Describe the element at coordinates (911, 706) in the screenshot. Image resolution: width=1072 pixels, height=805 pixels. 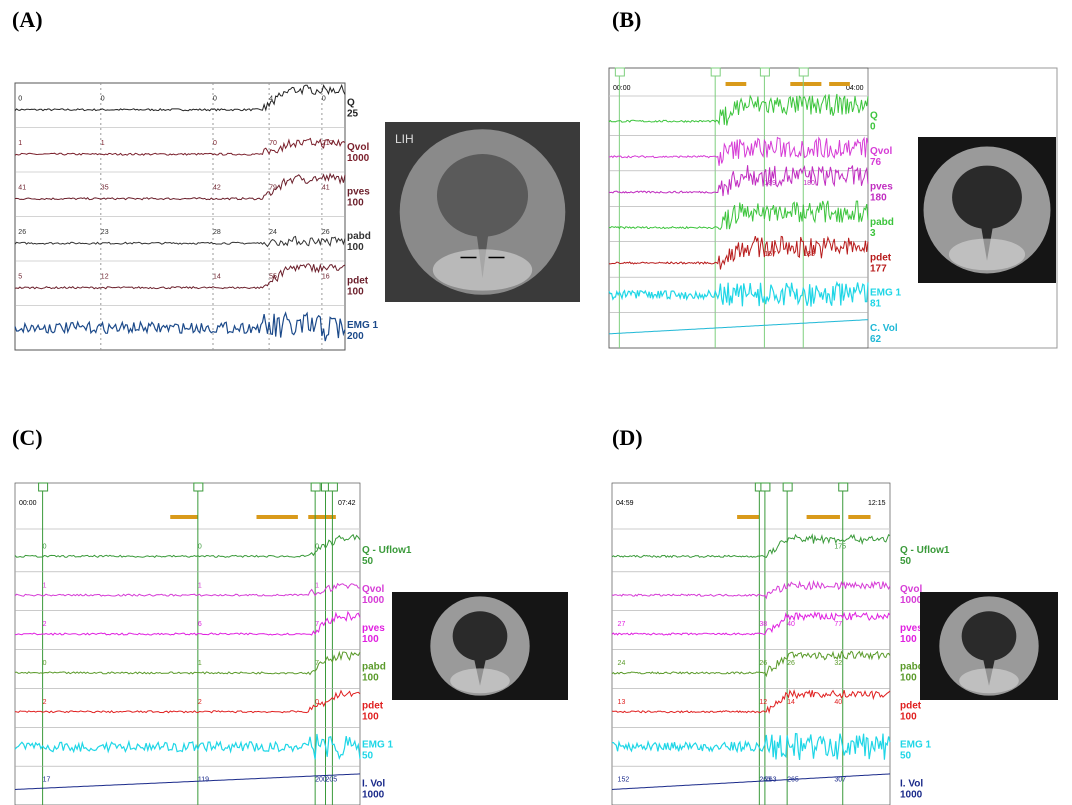
I see `channel-name: pdet` at that location.